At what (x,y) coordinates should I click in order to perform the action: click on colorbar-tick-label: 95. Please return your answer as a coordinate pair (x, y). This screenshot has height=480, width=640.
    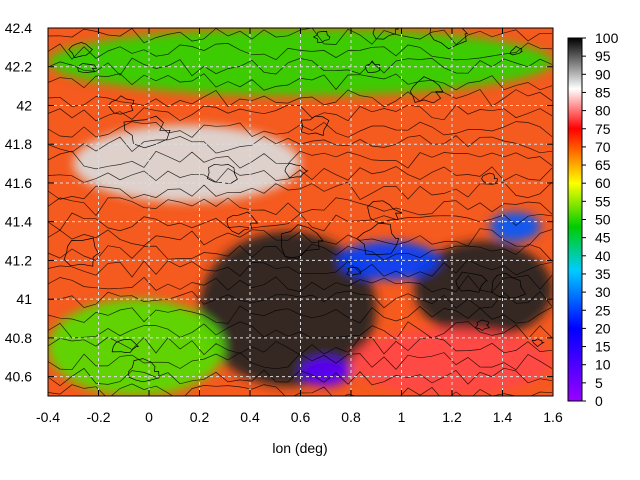
    Looking at the image, I should click on (603, 56).